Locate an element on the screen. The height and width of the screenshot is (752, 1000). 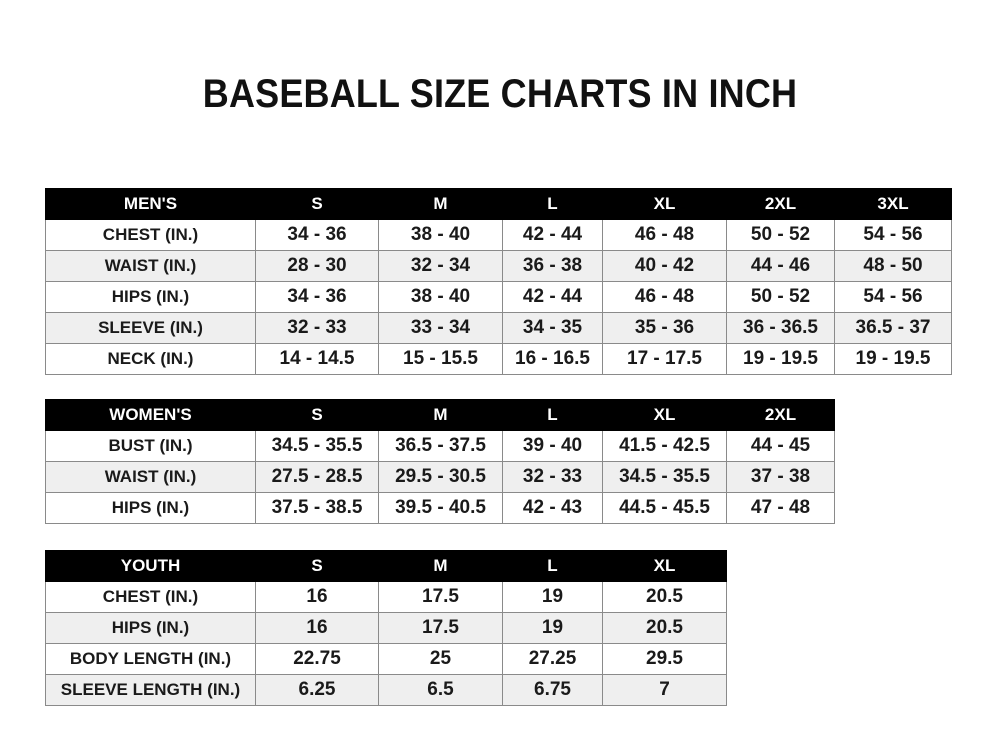
size-value: 29.5 - 30.5 is located at coordinates (440, 477).